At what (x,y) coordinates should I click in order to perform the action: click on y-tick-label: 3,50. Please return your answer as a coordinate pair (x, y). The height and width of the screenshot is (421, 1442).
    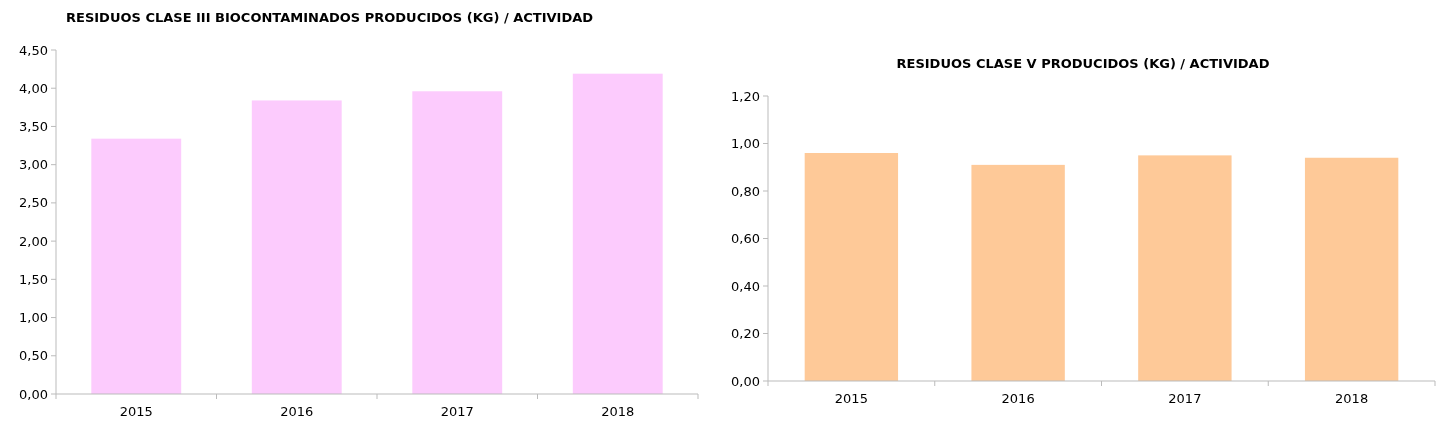
    Looking at the image, I should click on (33, 126).